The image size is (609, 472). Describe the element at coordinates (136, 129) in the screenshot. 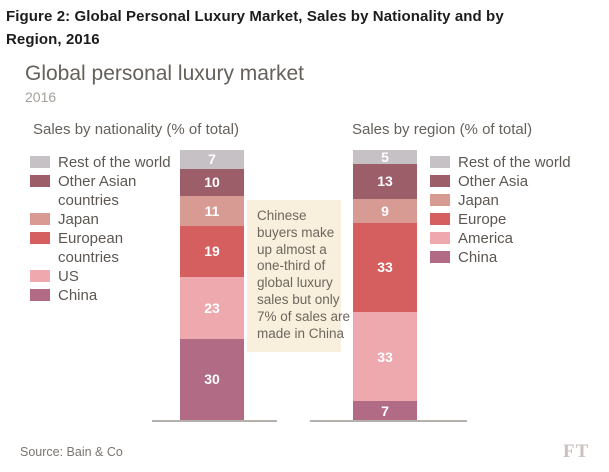

I see `nationality-chart-header: Sales by nationality (% of total)` at that location.